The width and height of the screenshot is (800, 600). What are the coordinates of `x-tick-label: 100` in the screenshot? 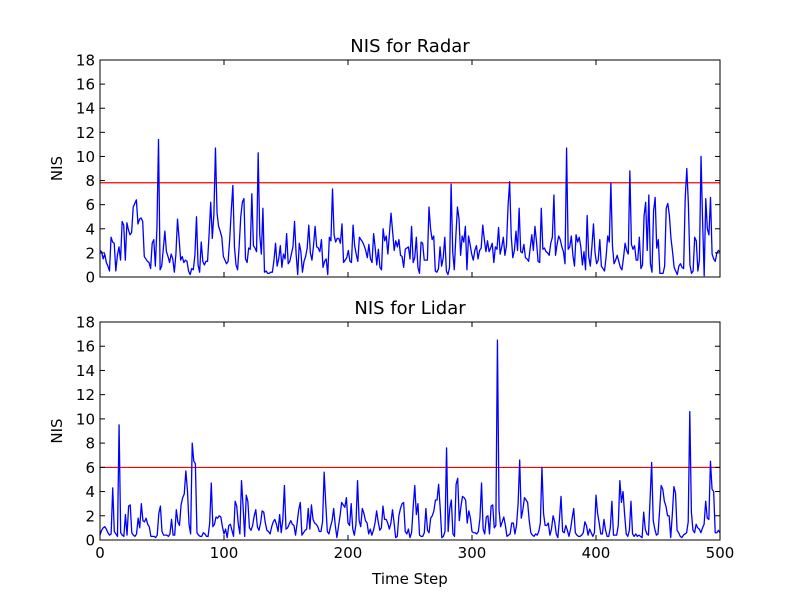 It's located at (224, 553).